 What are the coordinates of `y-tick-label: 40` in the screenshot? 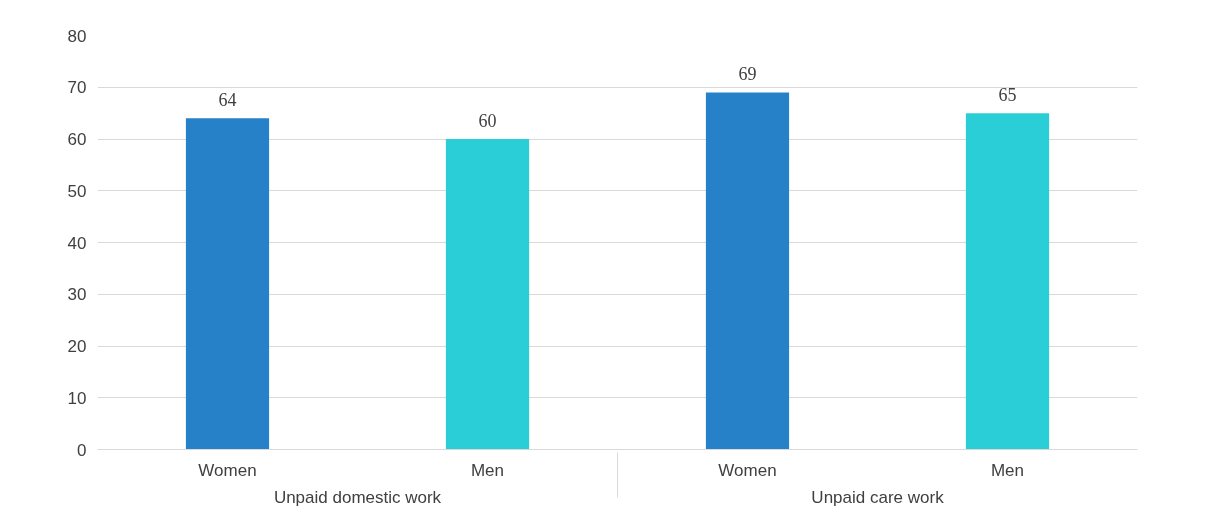 It's located at (77, 243).